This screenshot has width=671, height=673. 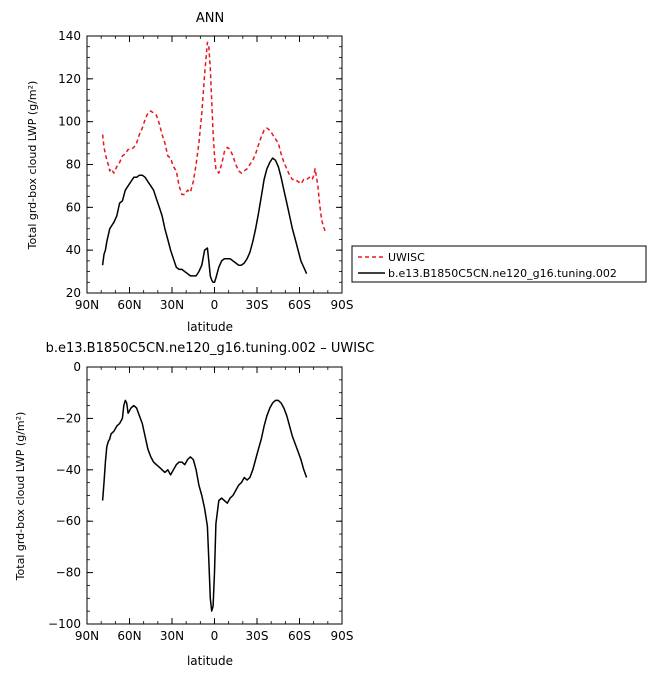 I want to click on bottom-ytick-label-1: −80, so click(x=68, y=573).